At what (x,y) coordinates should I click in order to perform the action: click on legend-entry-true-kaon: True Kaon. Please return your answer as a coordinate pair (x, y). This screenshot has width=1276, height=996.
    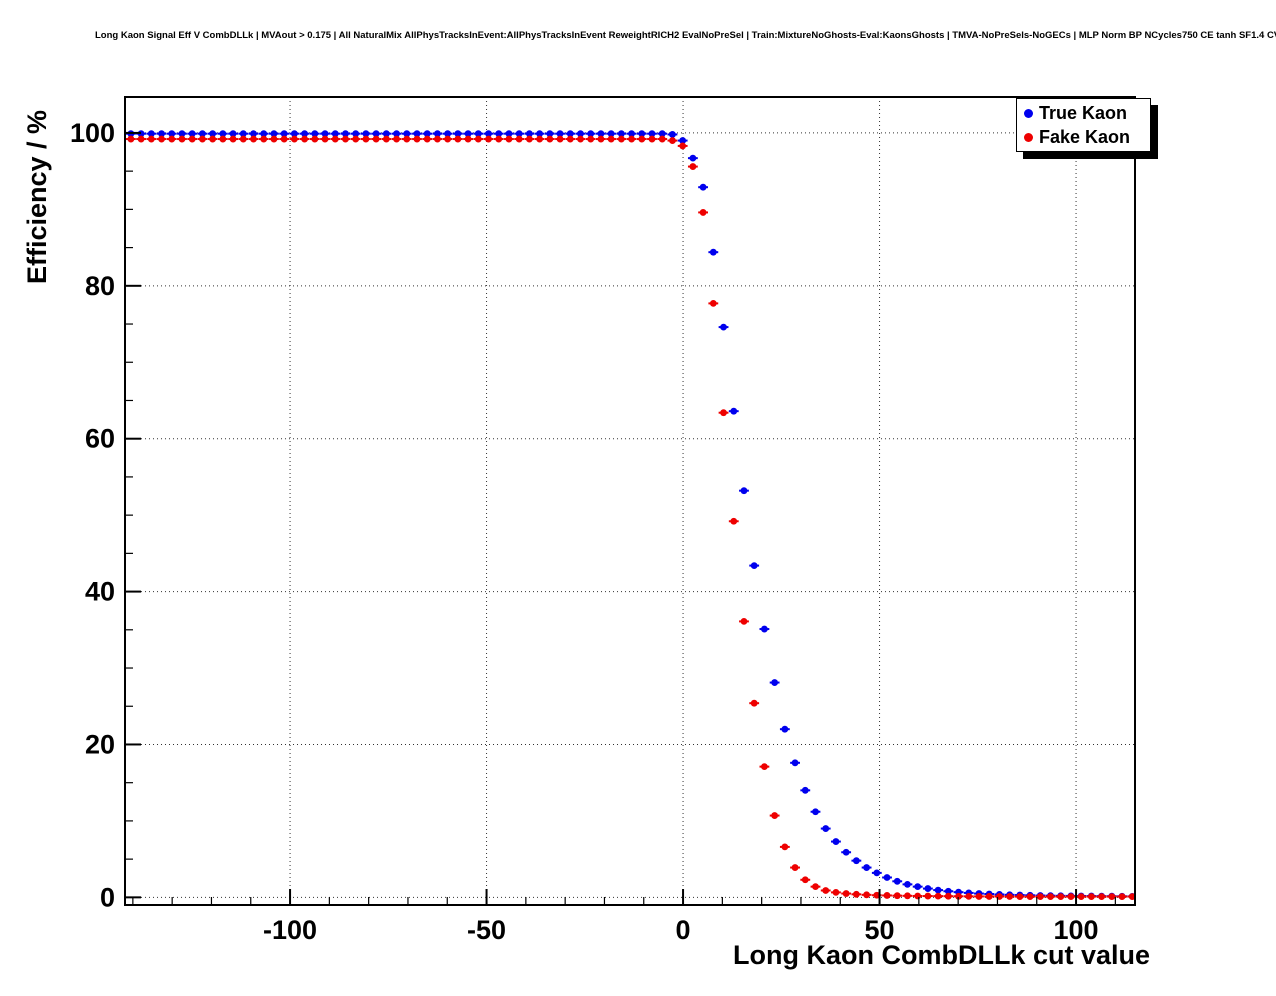
    Looking at the image, I should click on (1083, 113).